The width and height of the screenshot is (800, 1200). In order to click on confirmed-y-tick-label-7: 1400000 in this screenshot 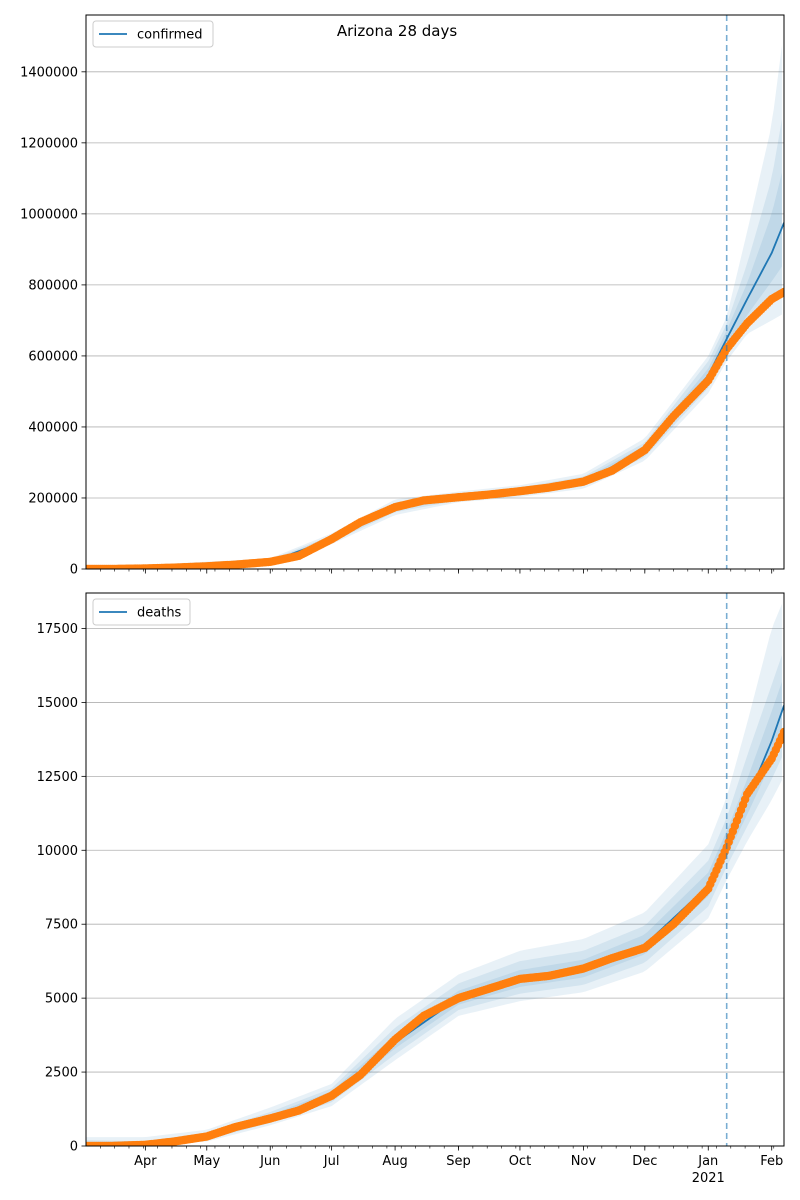, I will do `click(49, 72)`.